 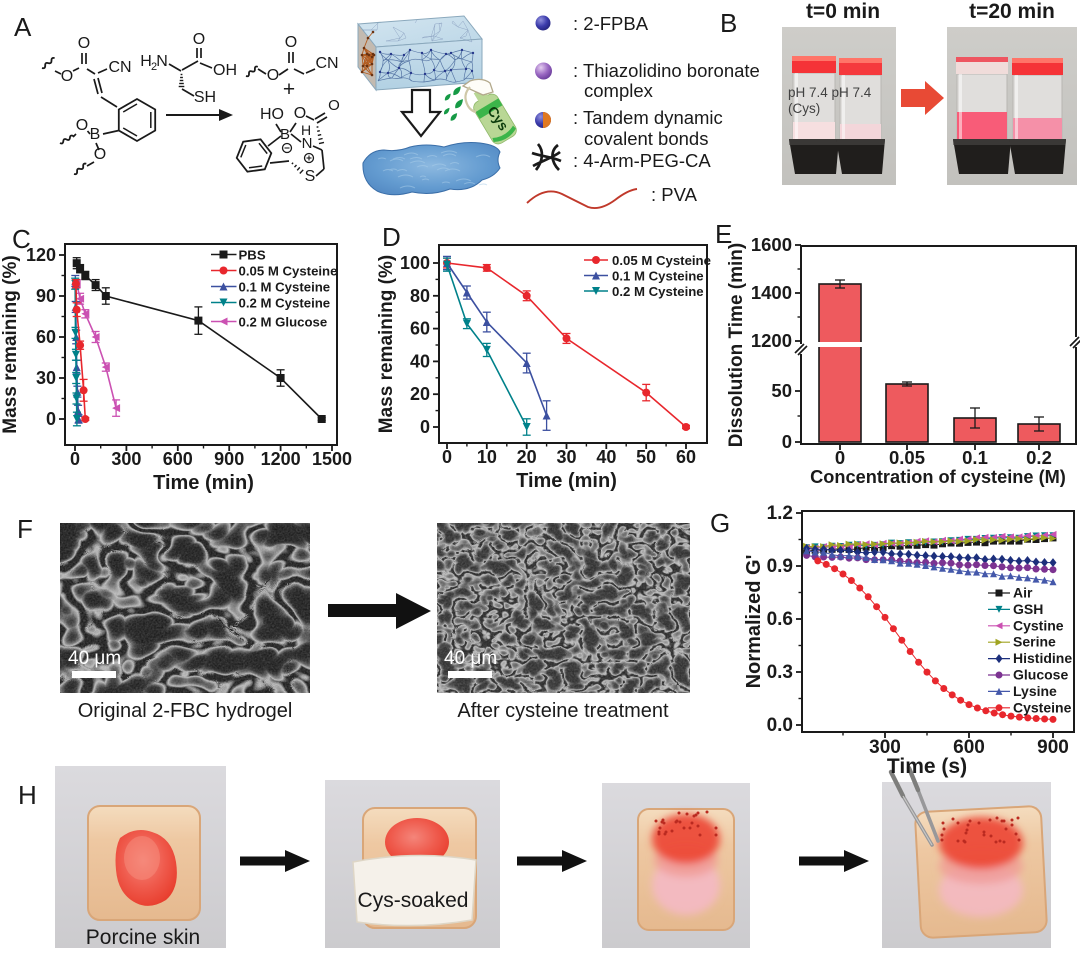 I want to click on svg-text: Concentration of cysteine (M), so click(x=938, y=477).